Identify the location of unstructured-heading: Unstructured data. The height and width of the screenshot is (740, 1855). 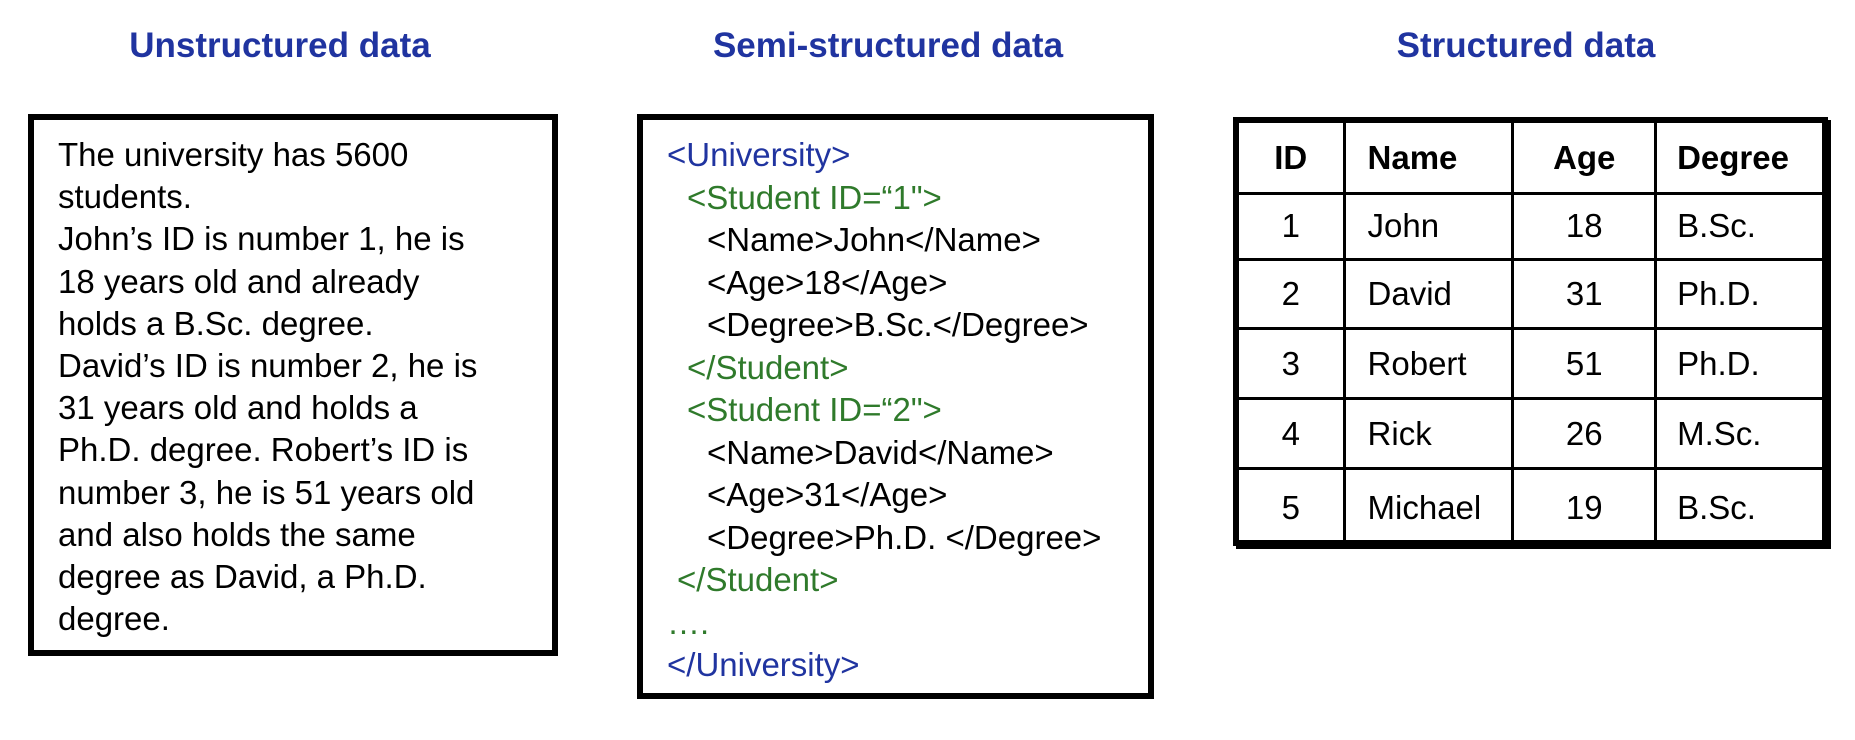
(280, 45).